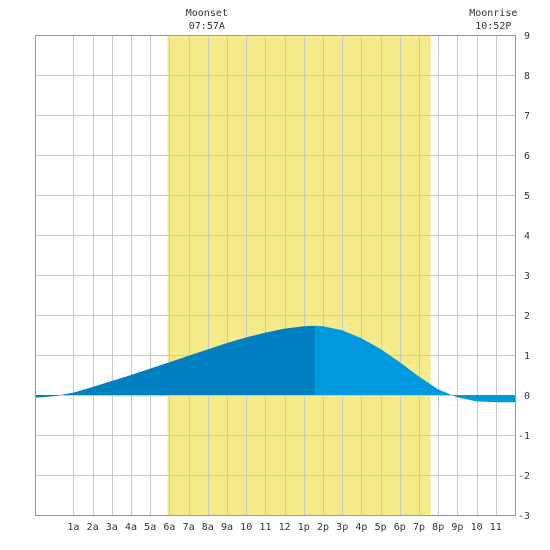  What do you see at coordinates (527, 36) in the screenshot?
I see `y-tick-label: 9` at bounding box center [527, 36].